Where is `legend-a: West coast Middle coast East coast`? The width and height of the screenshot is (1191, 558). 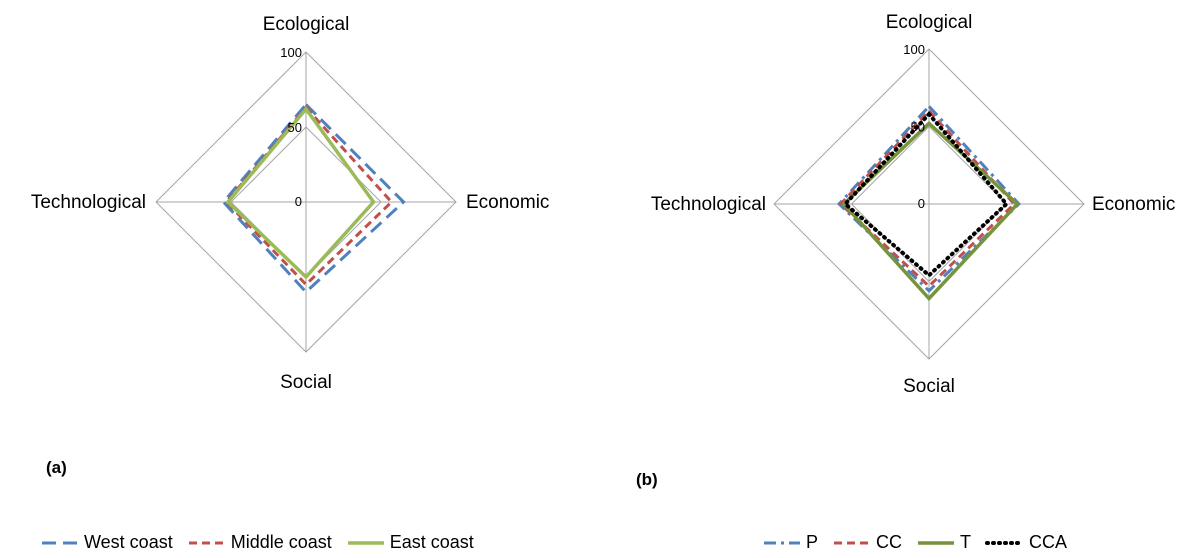
legend-a: West coast Middle coast East coast is located at coordinates (257, 542).